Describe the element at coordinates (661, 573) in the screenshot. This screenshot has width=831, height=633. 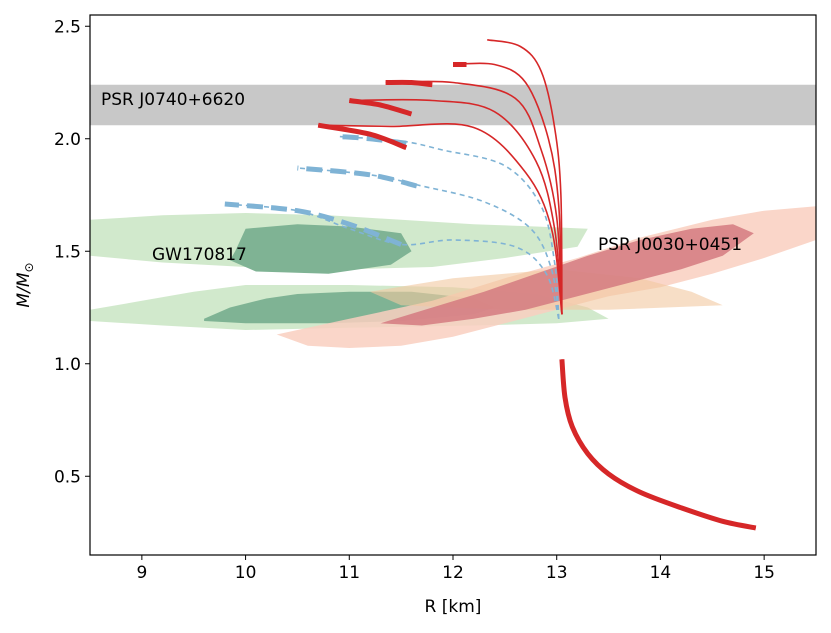
I see `x-tick-label: 14` at that location.